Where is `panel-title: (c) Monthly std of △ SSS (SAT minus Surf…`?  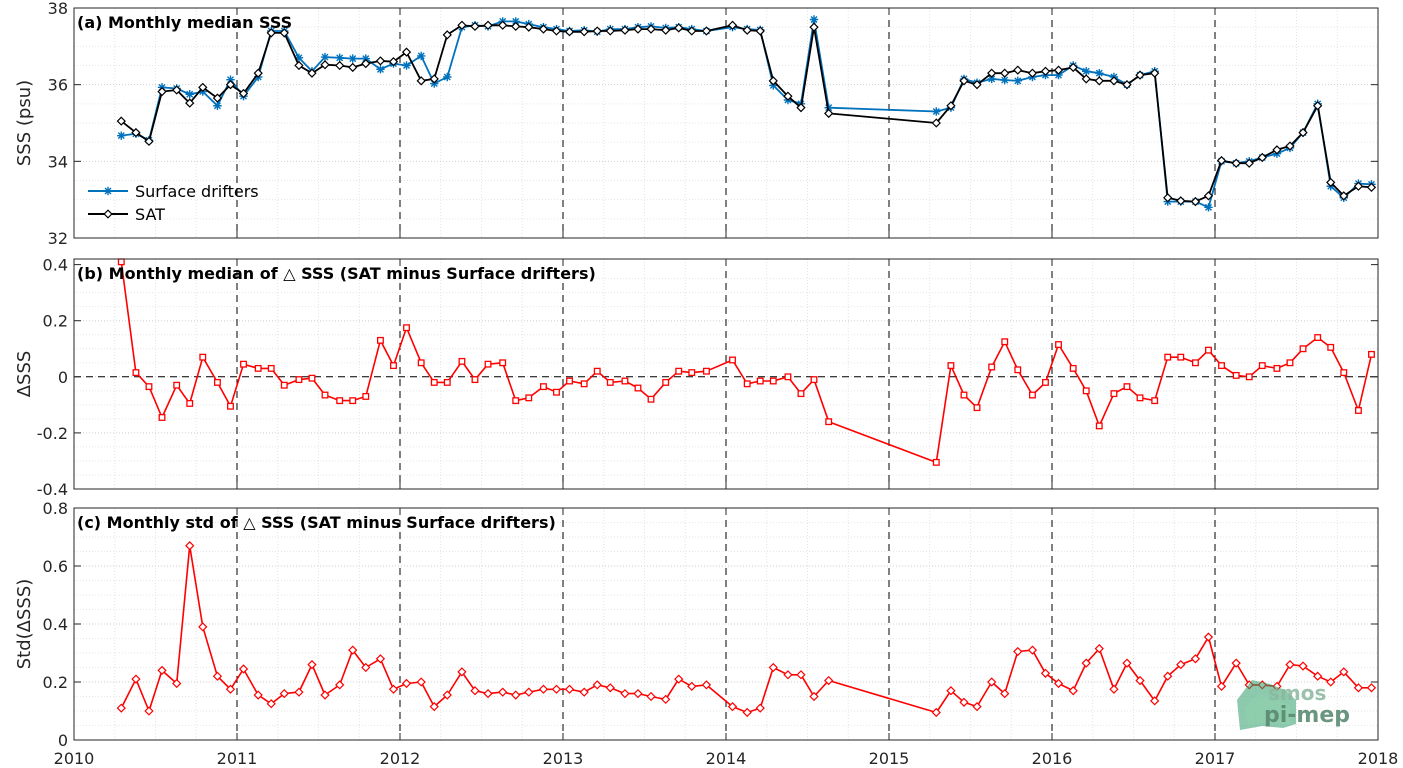 panel-title: (c) Monthly std of △ SSS (SAT minus Surf… is located at coordinates (316, 522).